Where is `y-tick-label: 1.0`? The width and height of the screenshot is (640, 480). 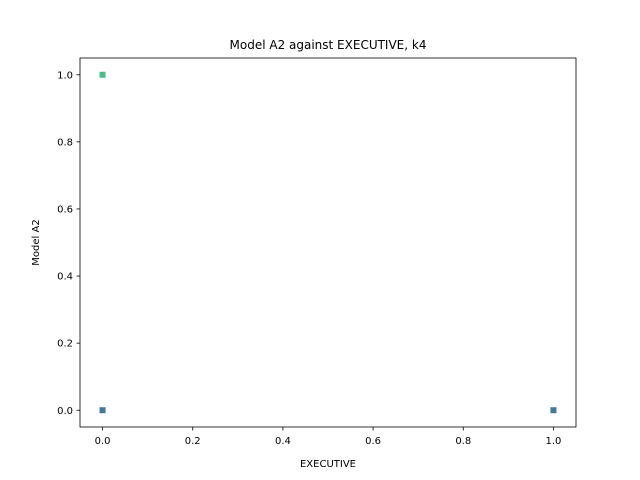 y-tick-label: 1.0 is located at coordinates (65, 75).